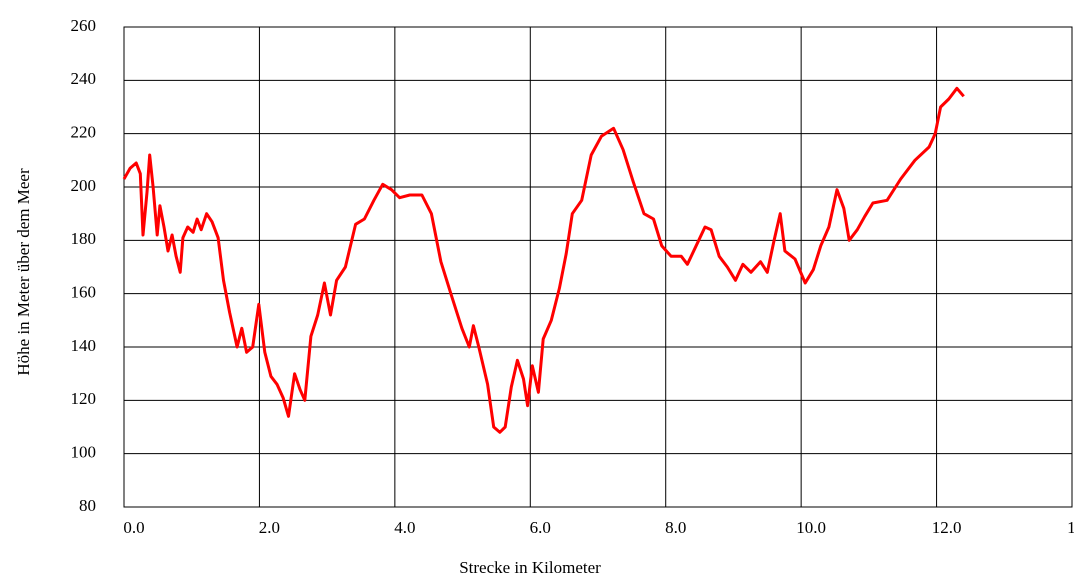 This screenshot has height=583, width=1074. I want to click on y-tick-label: 260, so click(84, 25).